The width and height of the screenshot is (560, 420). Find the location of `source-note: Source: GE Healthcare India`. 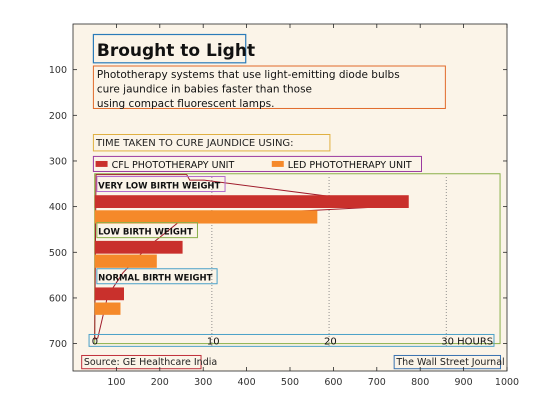

source-note: Source: GE Healthcare India is located at coordinates (150, 362).